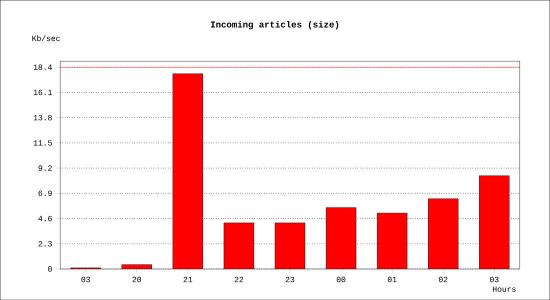 The height and width of the screenshot is (300, 550). I want to click on chart-title: Incoming articles (size), so click(274, 25).